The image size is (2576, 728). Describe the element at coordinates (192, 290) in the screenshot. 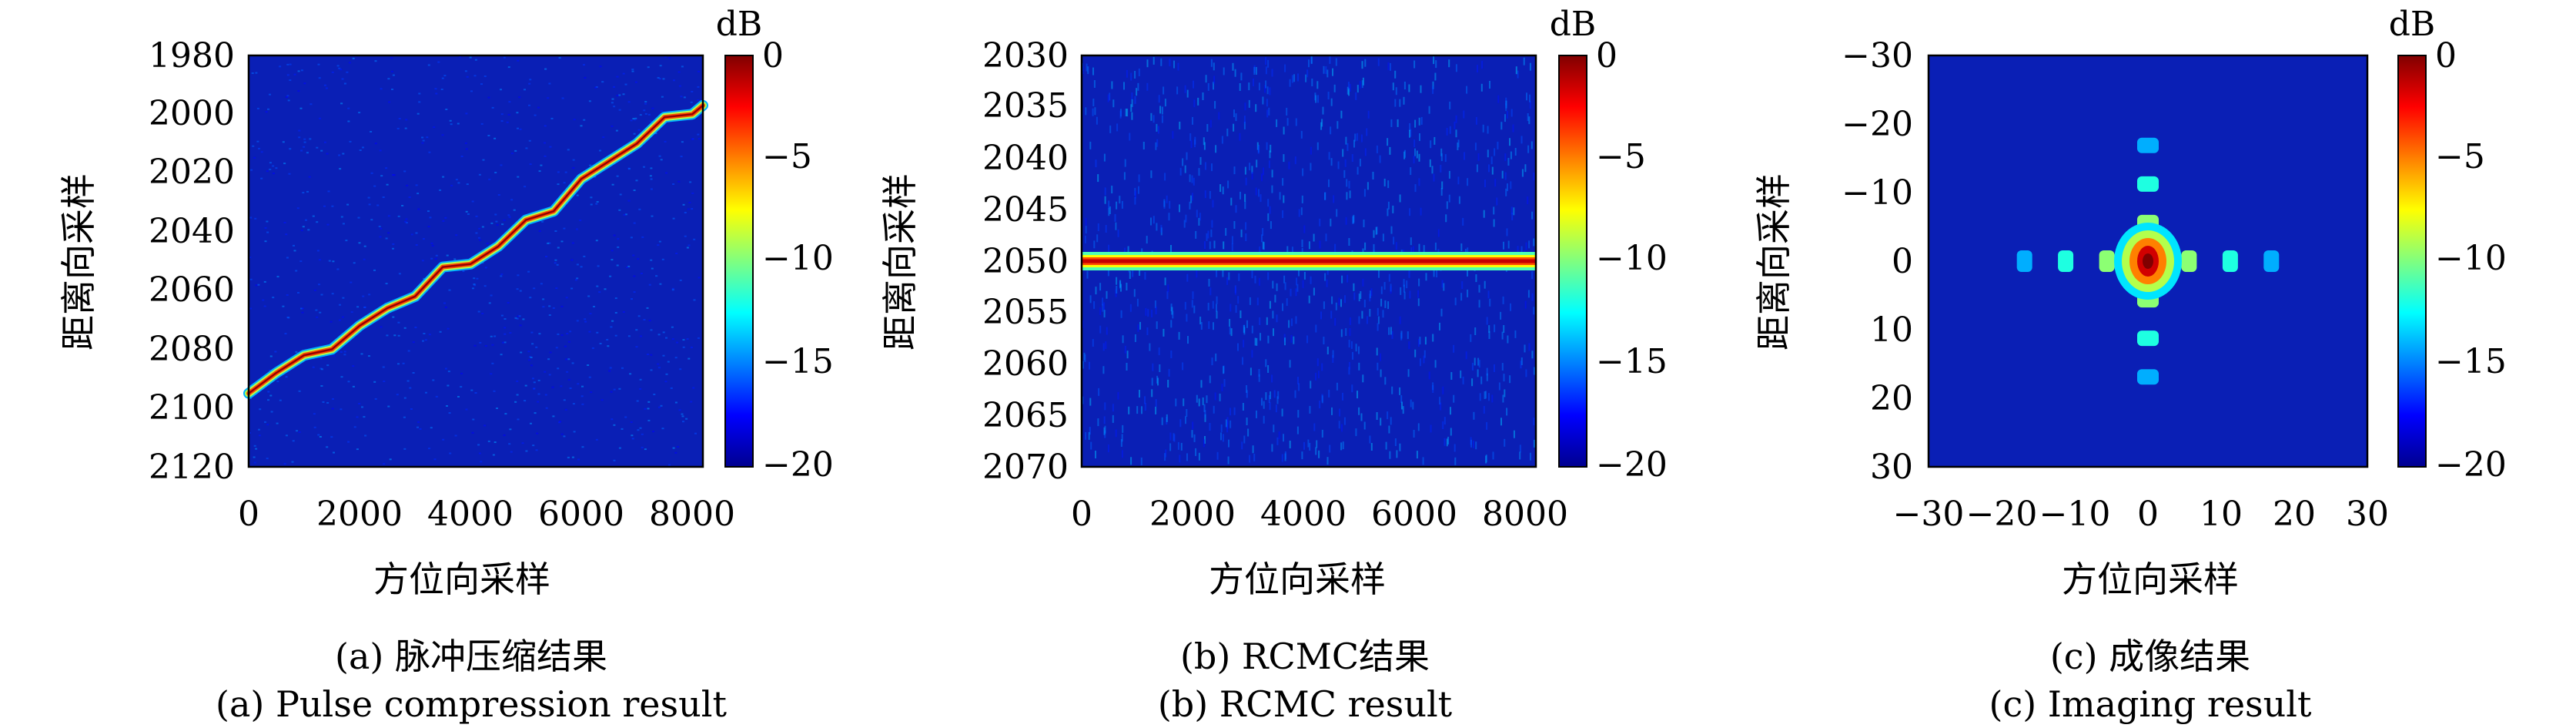

I see `ytick-a-2060: 2060` at that location.